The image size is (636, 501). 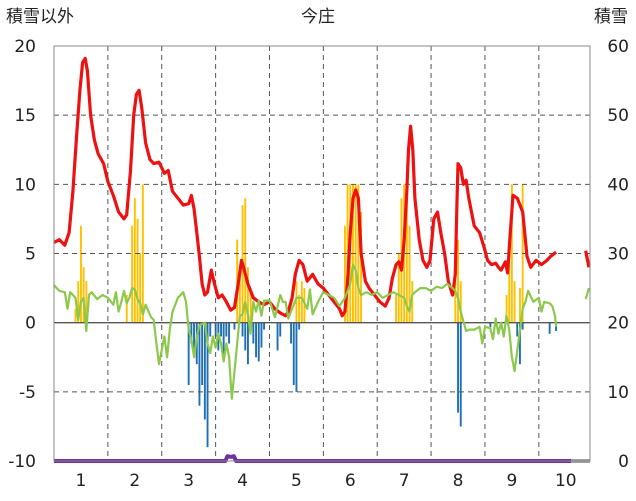 I want to click on series-line-segment, so click(x=587, y=293).